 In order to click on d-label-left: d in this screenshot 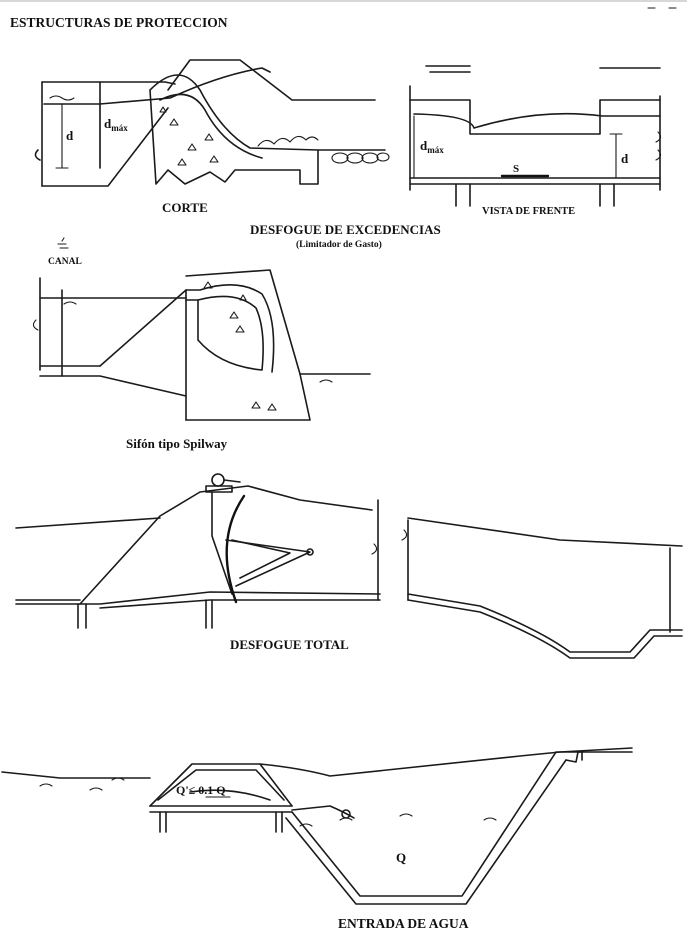, I will do `click(70, 135)`.